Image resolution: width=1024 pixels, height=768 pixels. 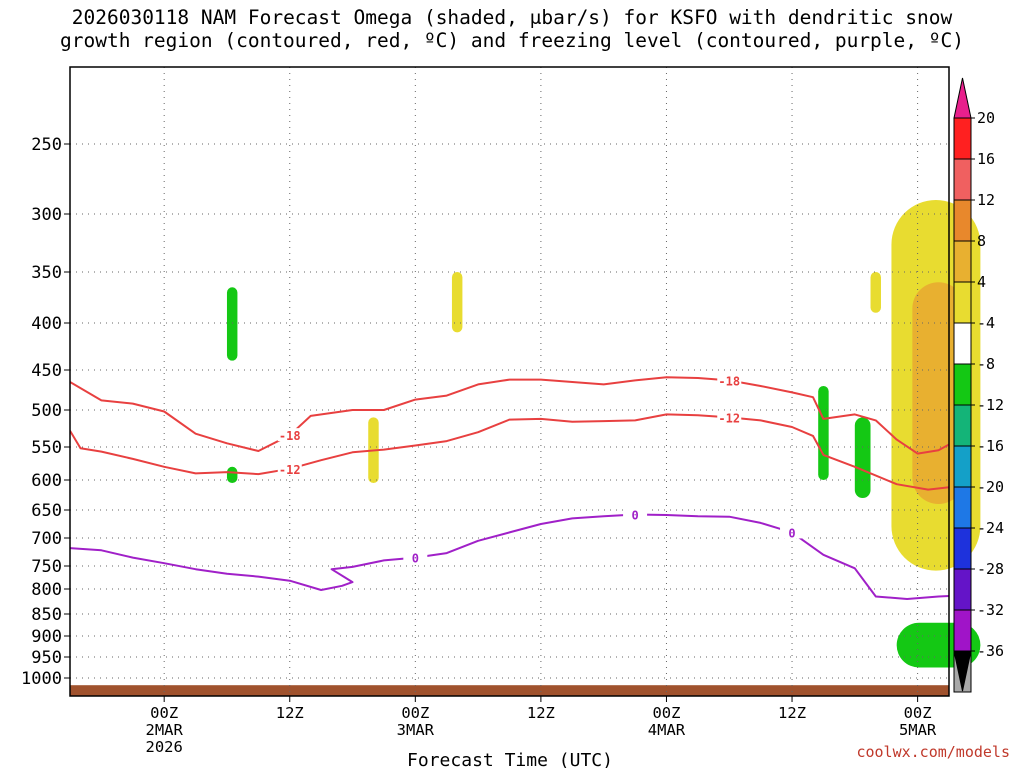 What do you see at coordinates (46, 481) in the screenshot?
I see `y-tick-label-600: 600` at bounding box center [46, 481].